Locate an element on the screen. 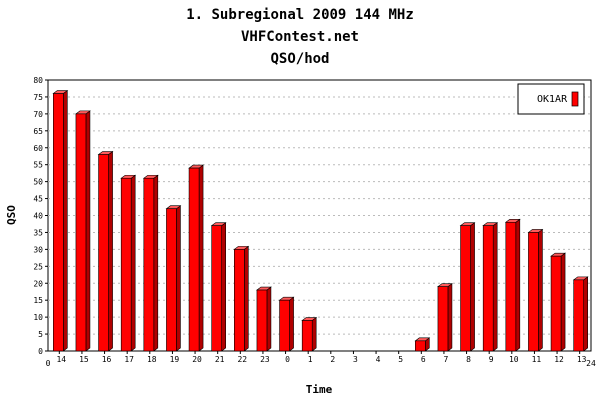 This screenshot has height=400, width=600. x-tick-label: 10 is located at coordinates (514, 359).